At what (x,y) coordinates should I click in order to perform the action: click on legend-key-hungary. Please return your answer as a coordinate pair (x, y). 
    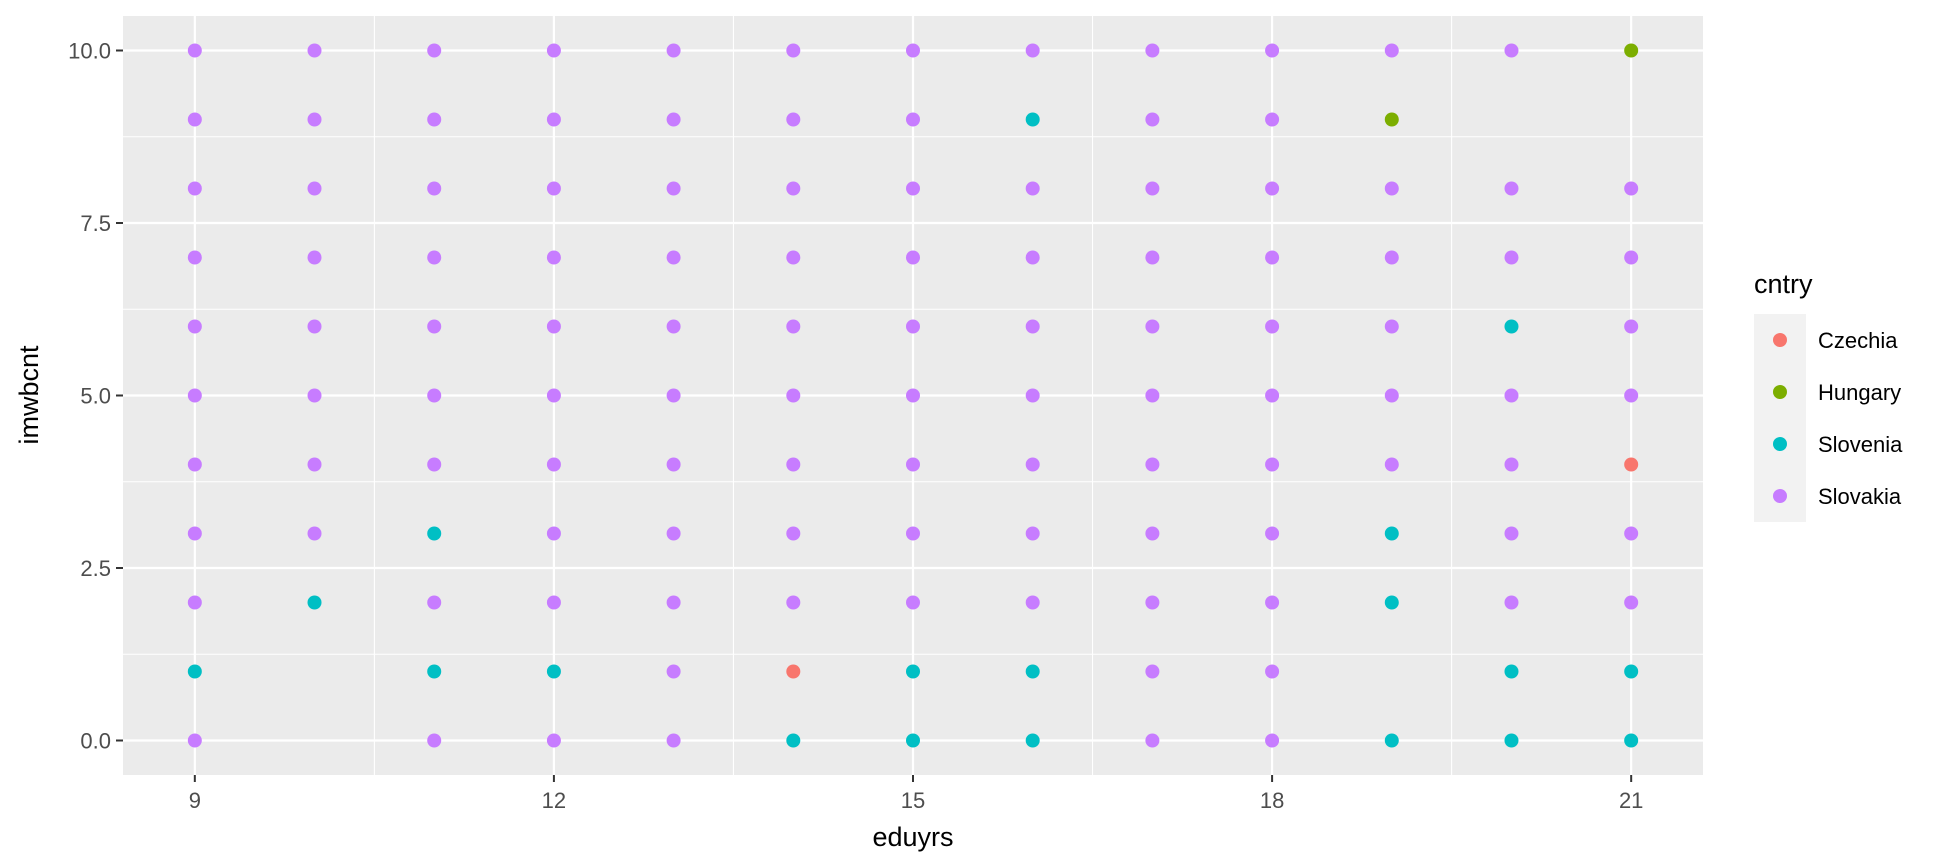
    Looking at the image, I should click on (1780, 392).